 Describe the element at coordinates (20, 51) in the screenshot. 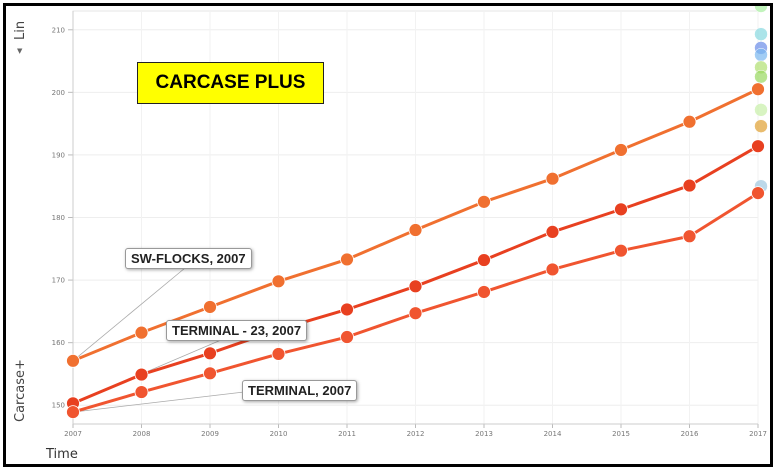

I see `y-axis-selector-arrow-icon: ▼` at that location.